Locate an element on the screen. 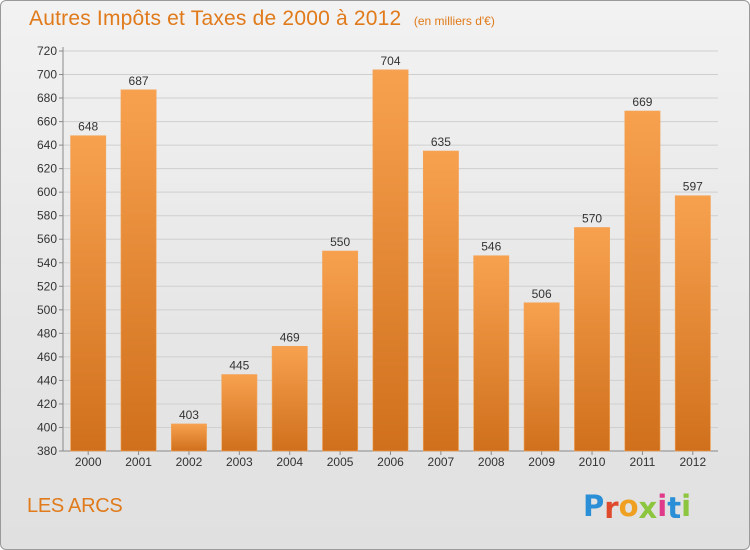 This screenshot has width=750, height=550. commune-name: LES ARCS is located at coordinates (75, 506).